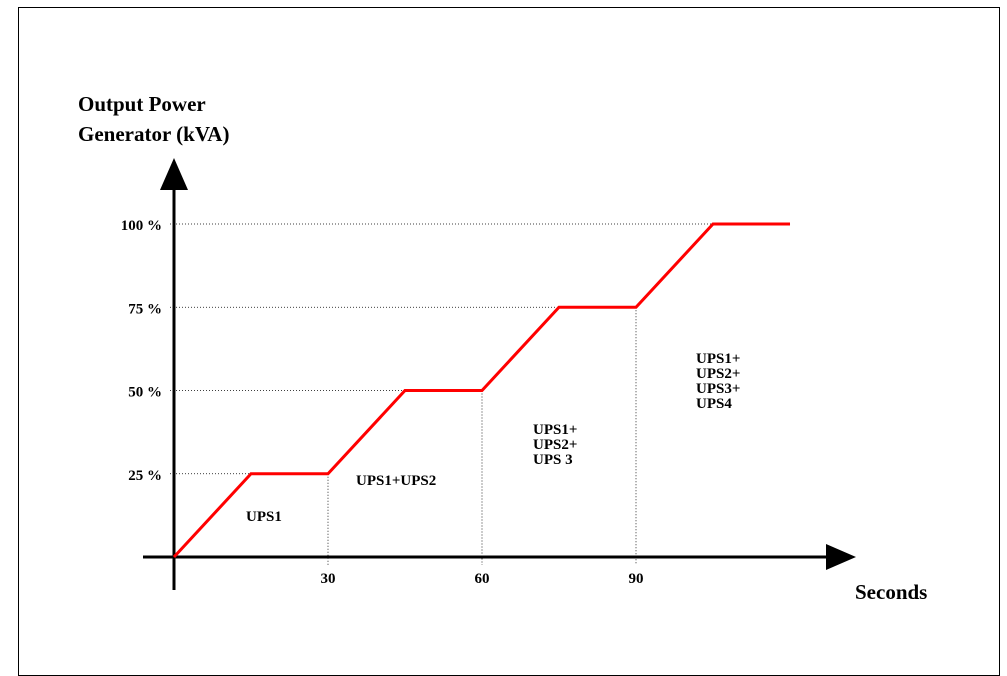 The height and width of the screenshot is (676, 1007). What do you see at coordinates (555, 430) in the screenshot?
I see `region-label-2-line-0: UPS1+` at bounding box center [555, 430].